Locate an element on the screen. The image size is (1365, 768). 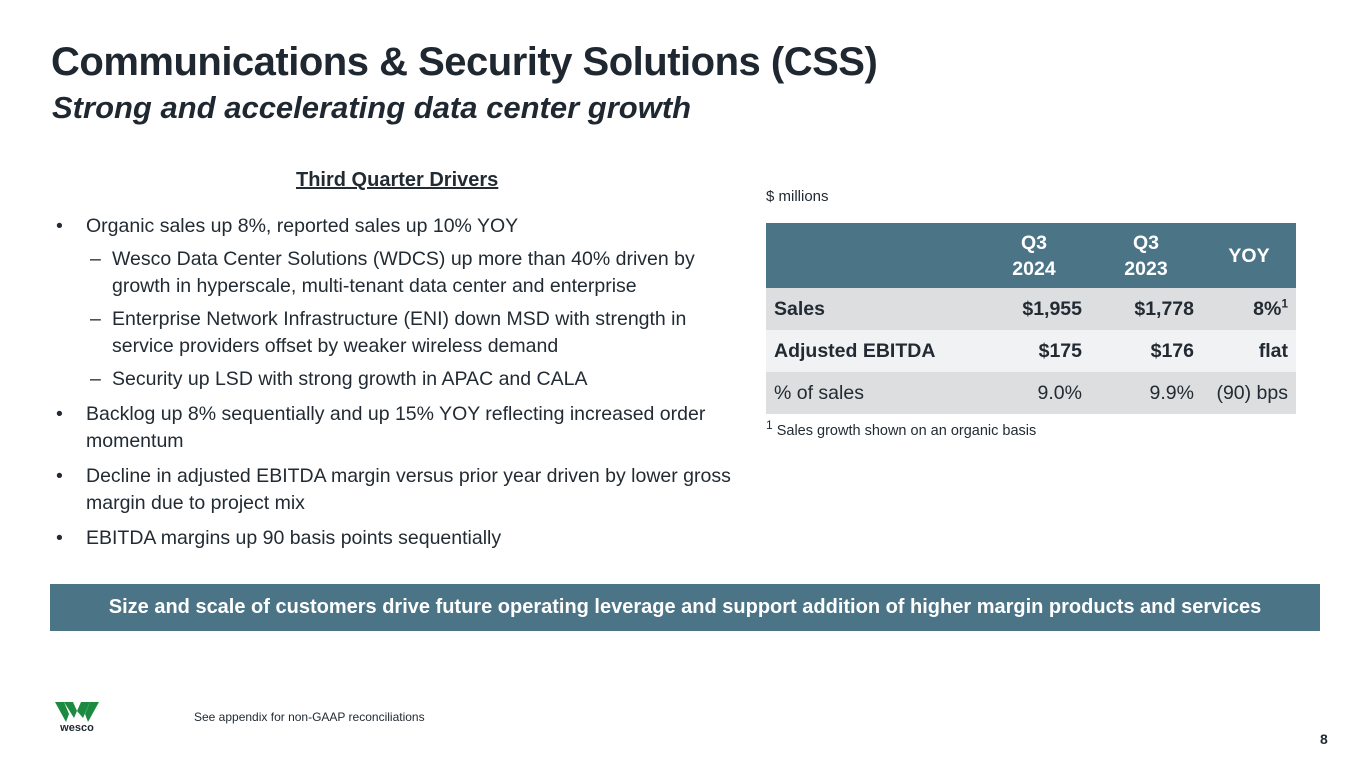
table-header-row: Q3 2024 Q3 2023 YOY is located at coordinates (1031, 255).